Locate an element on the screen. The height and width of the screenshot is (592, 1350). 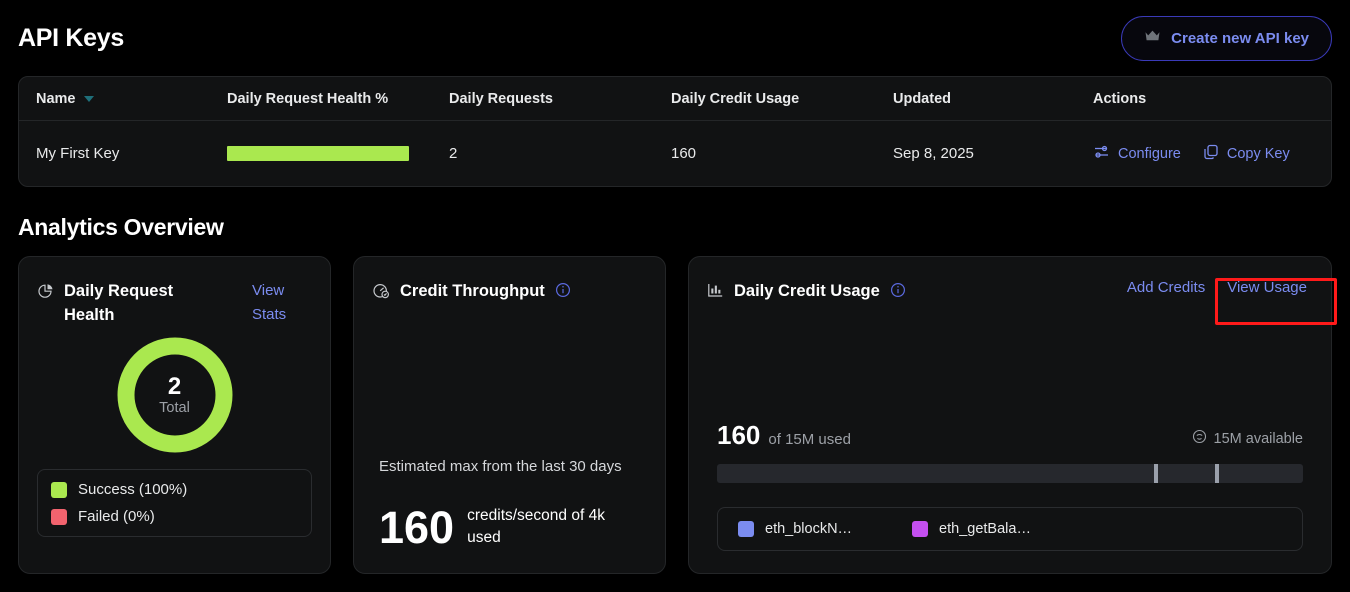
donut-chart-wrap: 2 Total is located at coordinates (174, 395).